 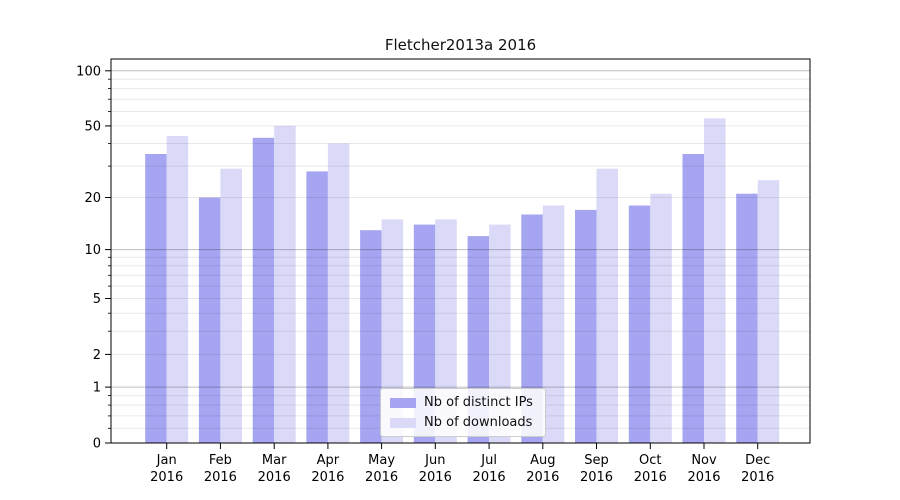 What do you see at coordinates (97, 444) in the screenshot?
I see `y-tick-label: 0` at bounding box center [97, 444].